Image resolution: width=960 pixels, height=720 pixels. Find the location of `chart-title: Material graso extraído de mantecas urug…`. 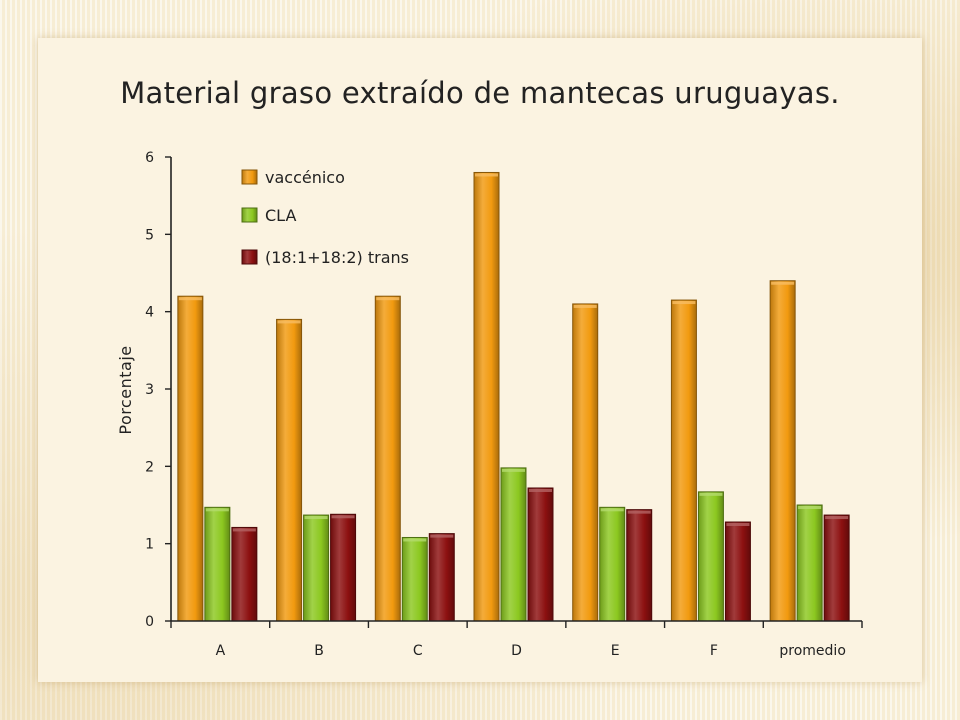

chart-title: Material graso extraído de mantecas urug… is located at coordinates (480, 93).